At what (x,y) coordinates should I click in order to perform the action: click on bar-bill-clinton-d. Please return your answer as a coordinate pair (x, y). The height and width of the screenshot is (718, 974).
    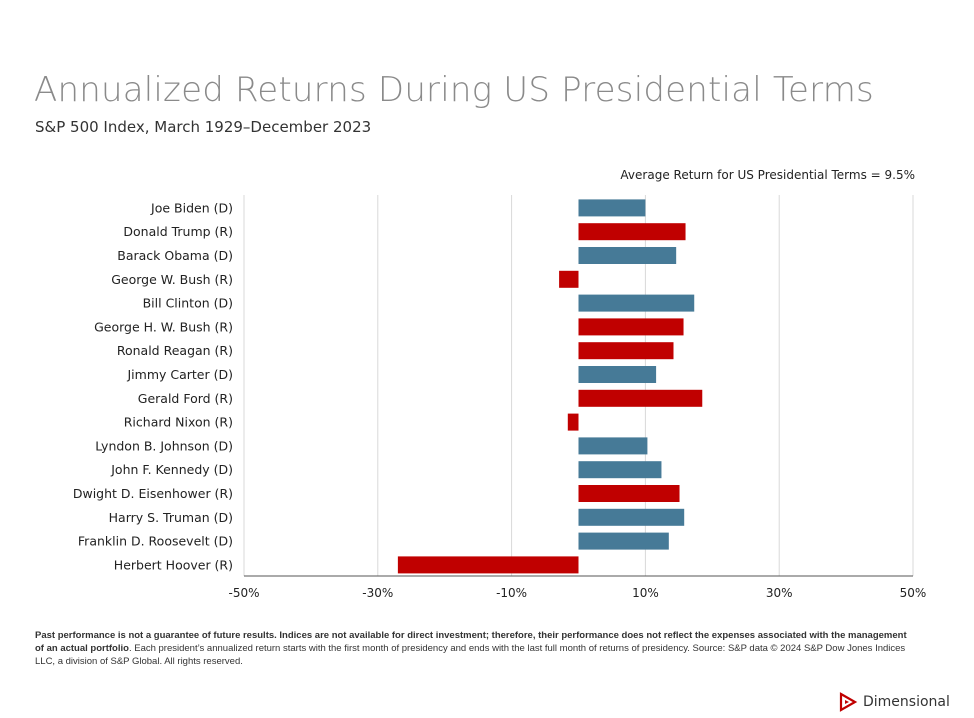
    Looking at the image, I should click on (636, 303).